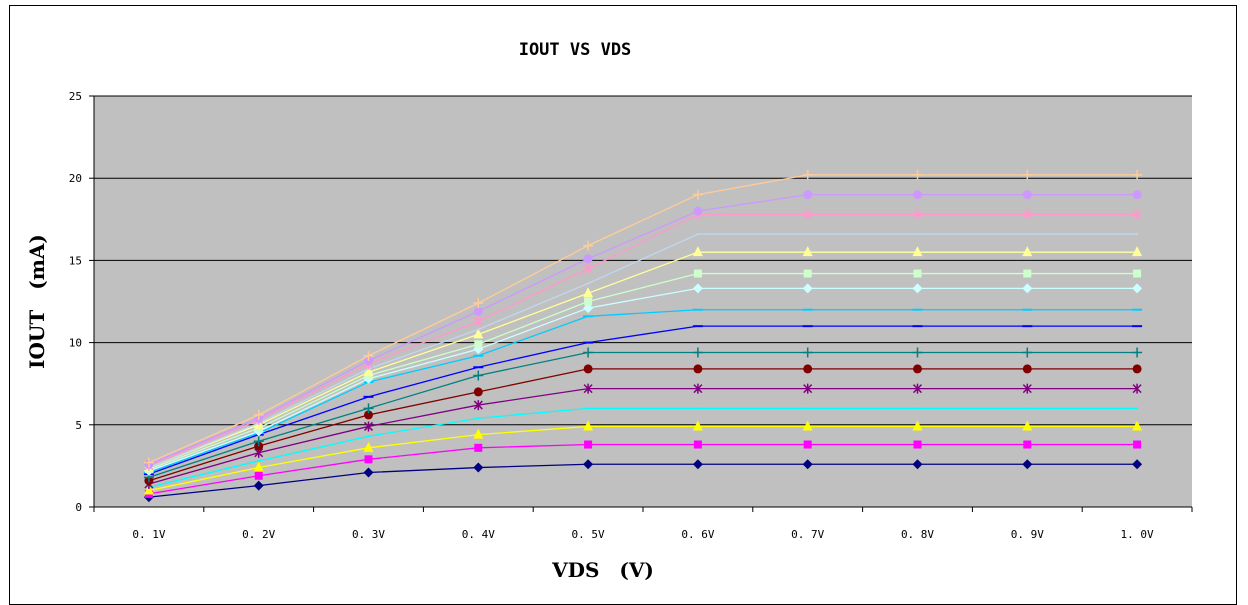  I want to click on y-axis-ticks: 0 5 10 15 20 25, so click(81, 302).